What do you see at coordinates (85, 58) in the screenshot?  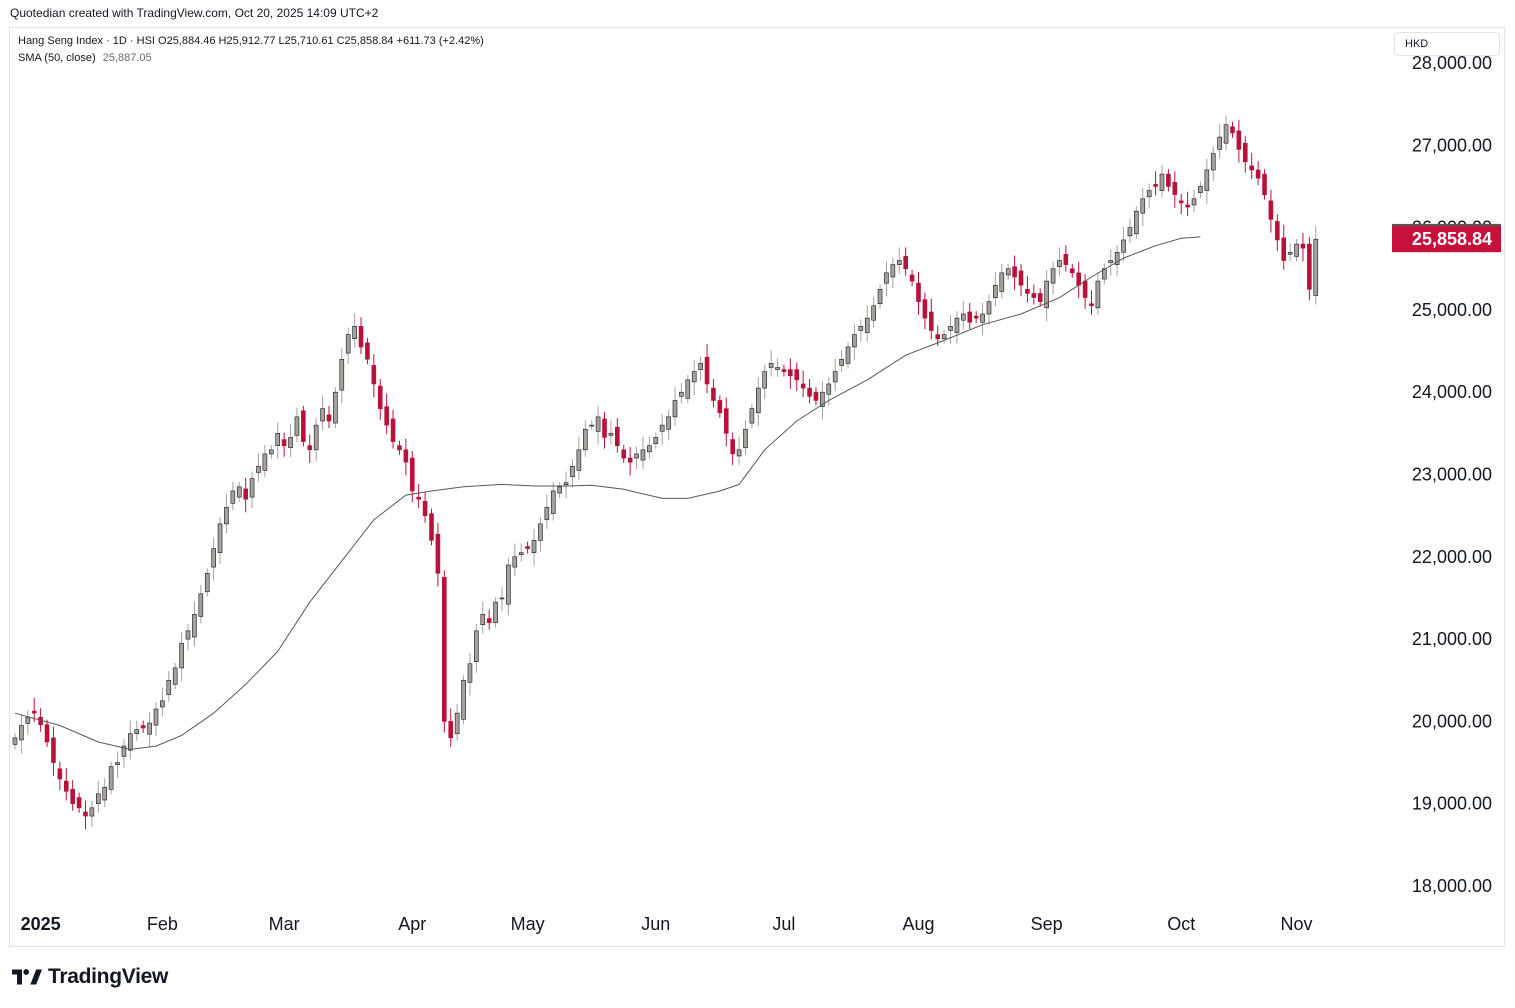 I see `sma-legend: SMA (50, close) 25,887.05` at bounding box center [85, 58].